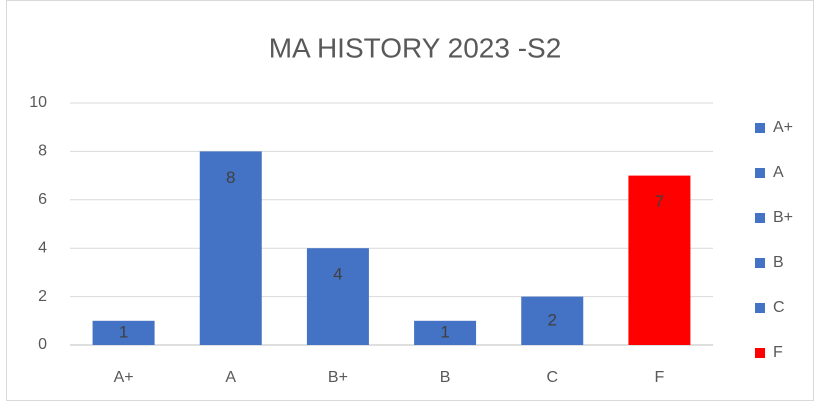 Image resolution: width=815 pixels, height=402 pixels. I want to click on x-tick-label: F, so click(660, 377).